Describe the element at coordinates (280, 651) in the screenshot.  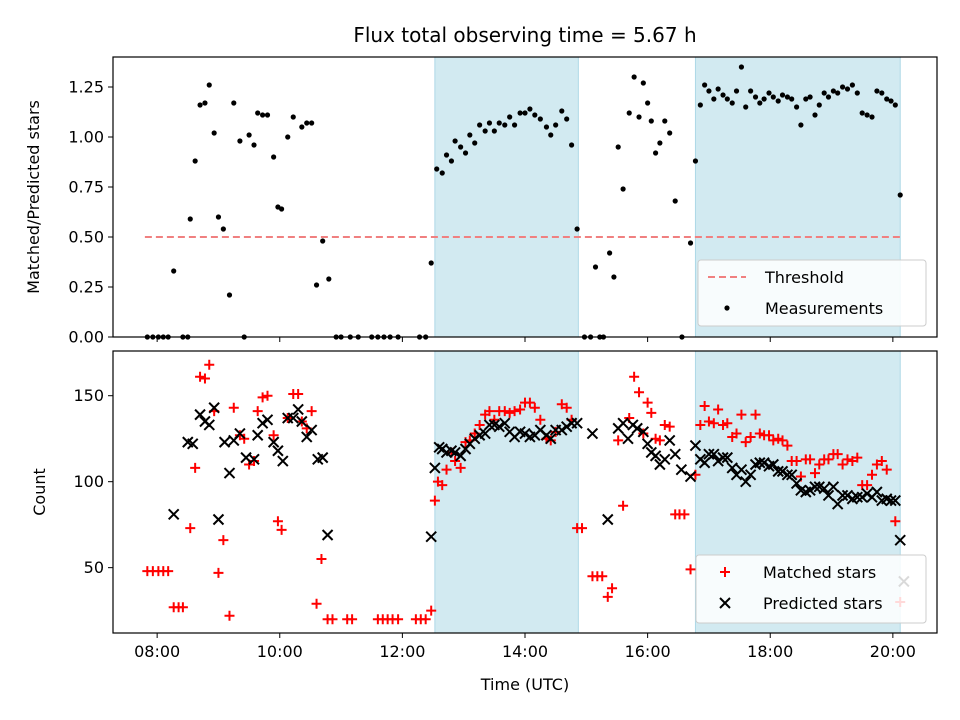
I see `x-tick-label: 10:00` at that location.